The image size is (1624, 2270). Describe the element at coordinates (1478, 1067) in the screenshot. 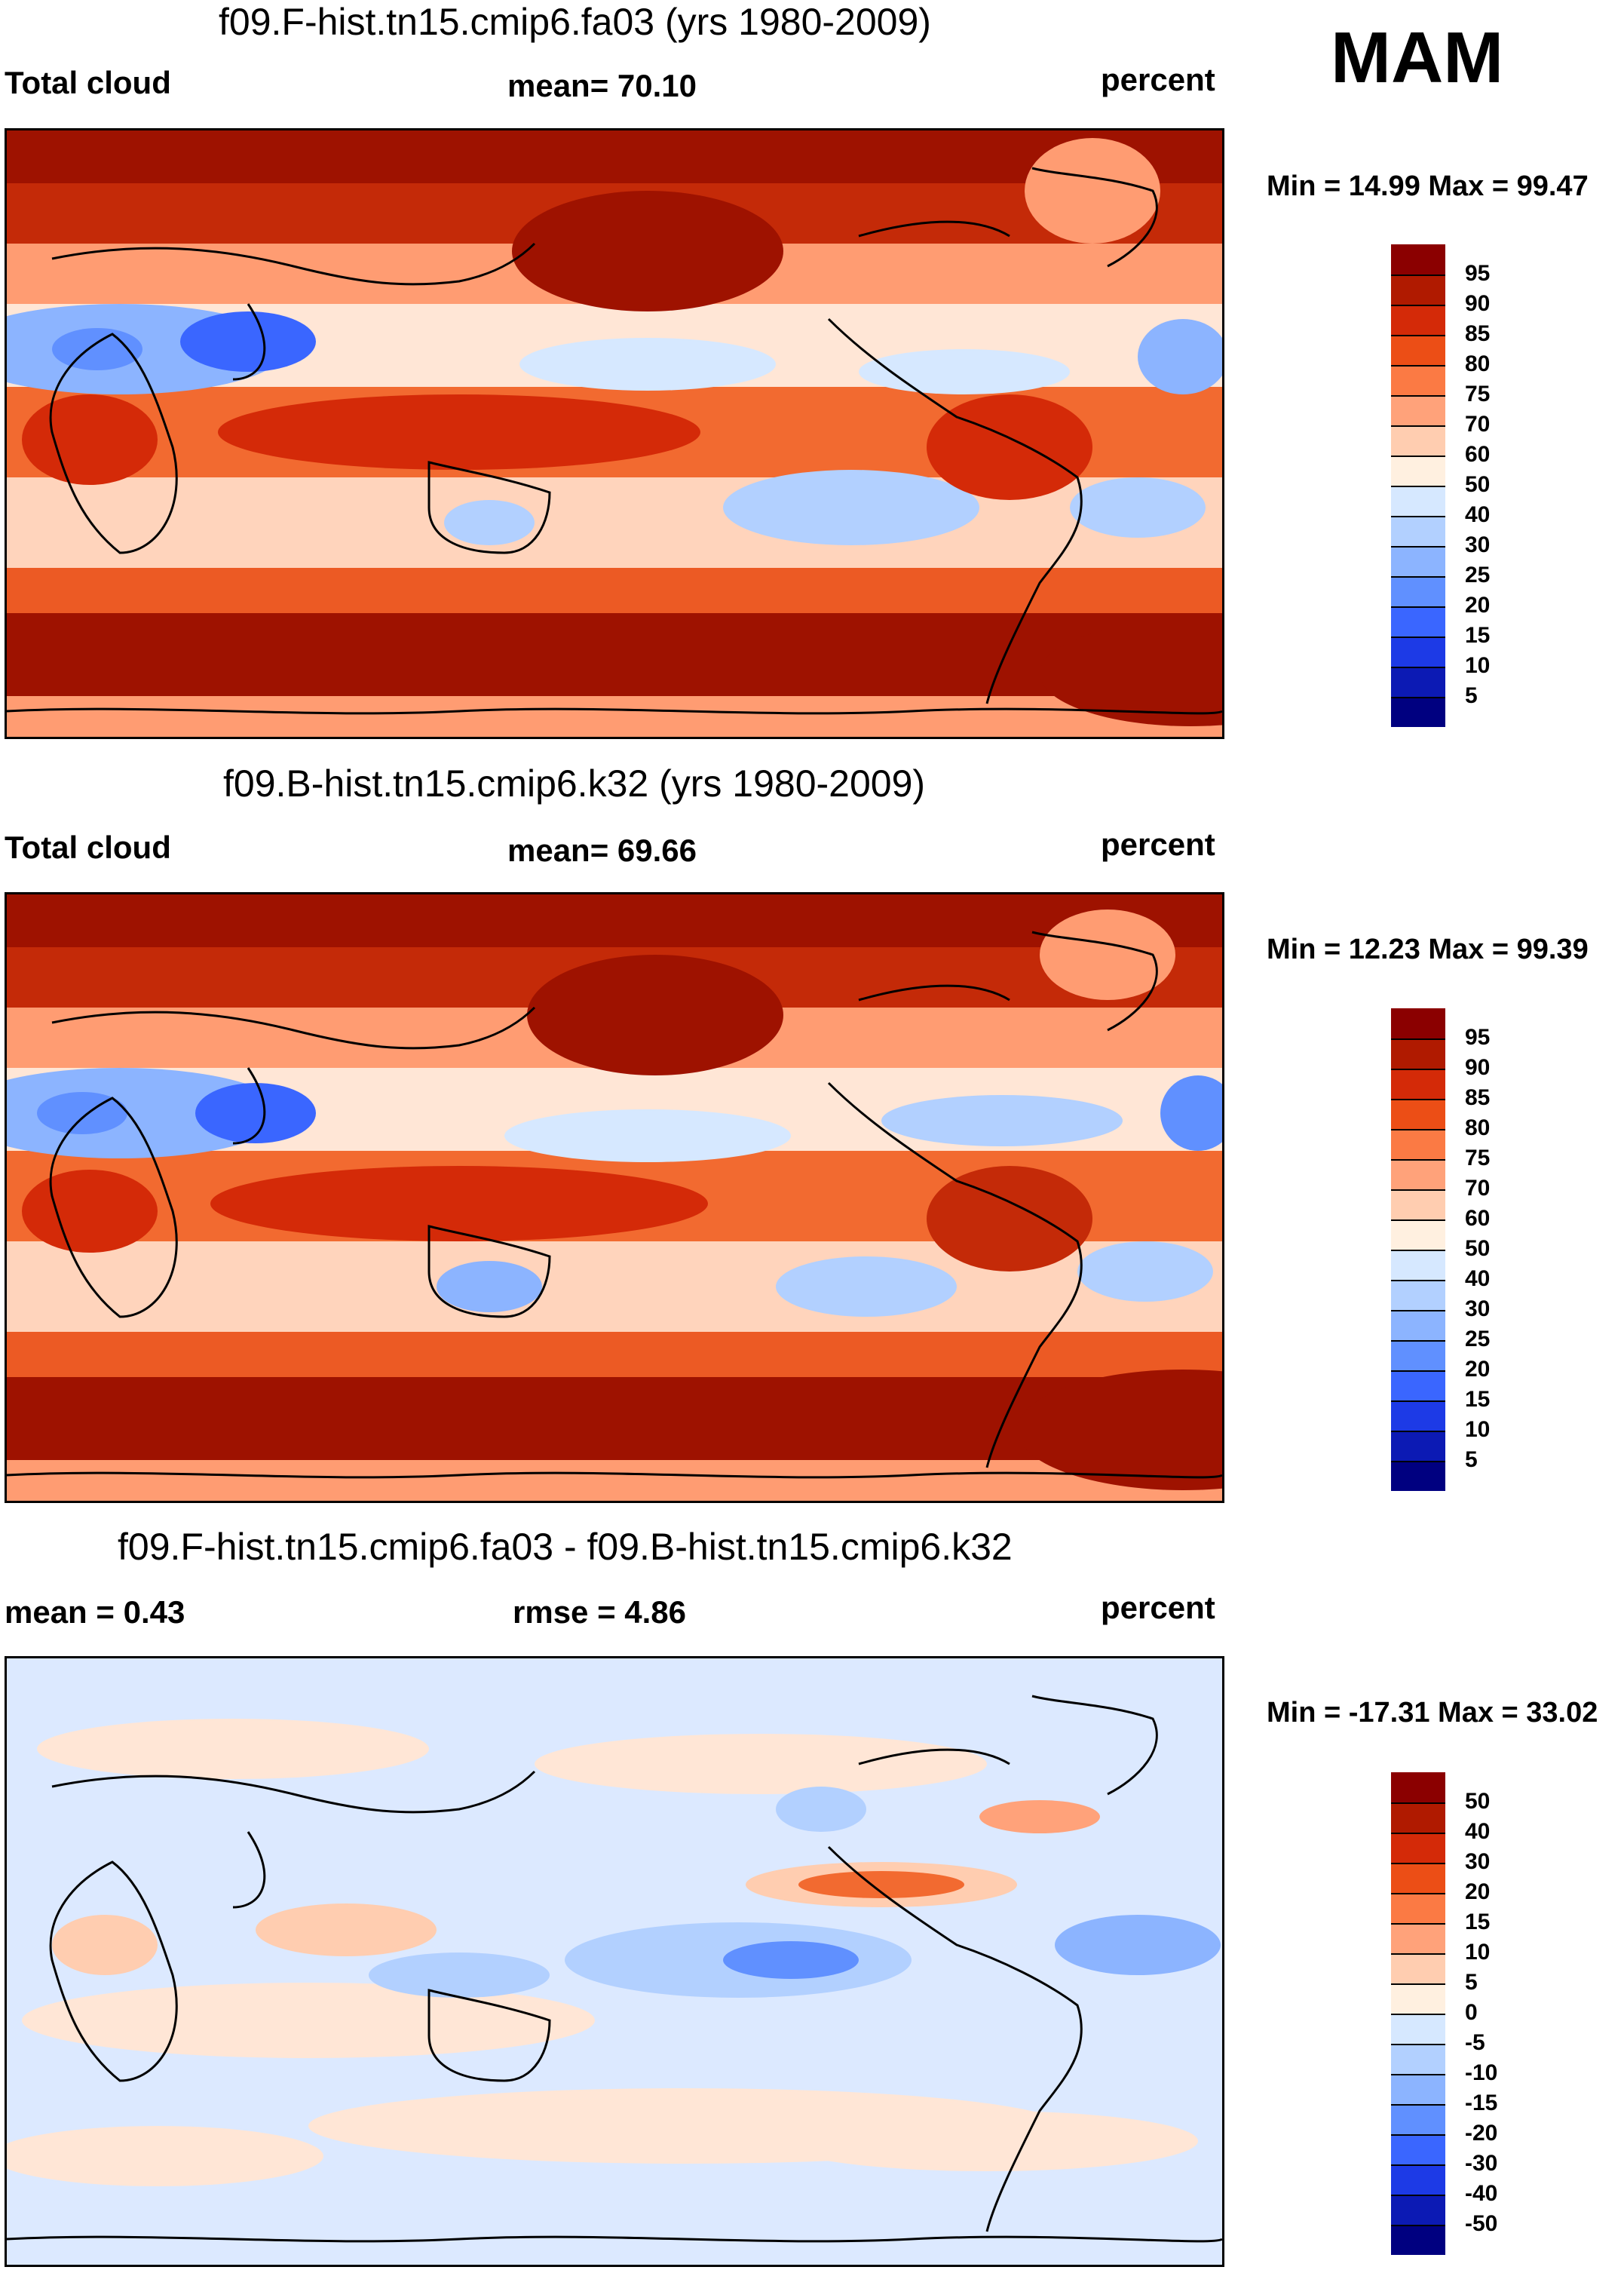

I see `panel-2-colorbar-label: 90` at that location.